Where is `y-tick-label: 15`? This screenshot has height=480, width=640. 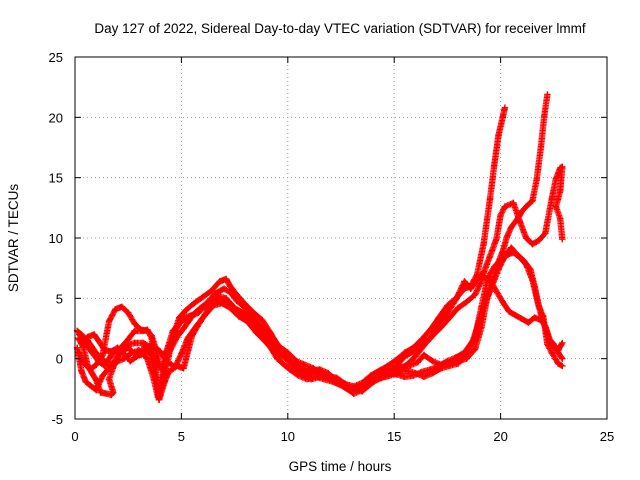
y-tick-label: 15 is located at coordinates (56, 178).